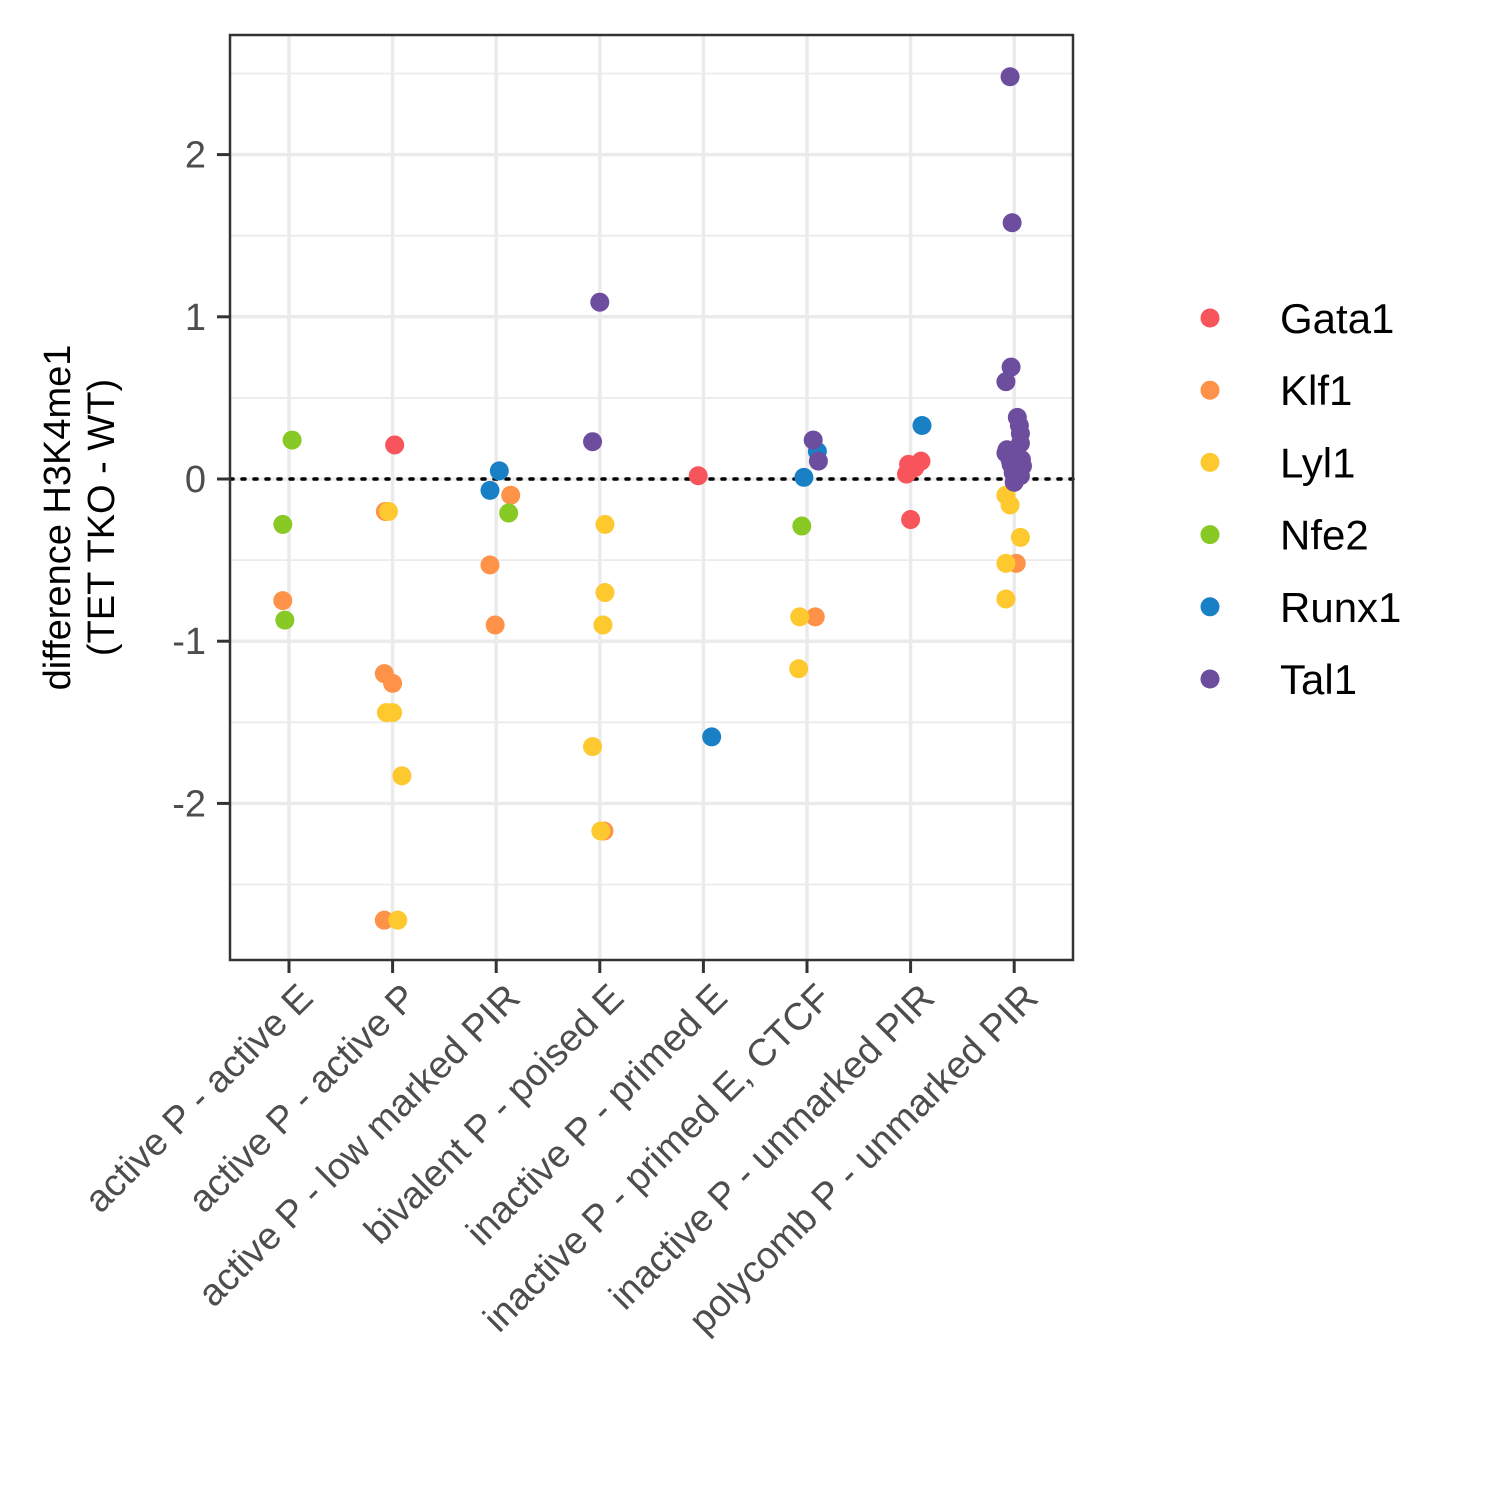 This screenshot has width=1500, height=1500. What do you see at coordinates (80, 518) in the screenshot?
I see `y-axis-title: difference H3K4me1(TET TKO - WT)` at bounding box center [80, 518].